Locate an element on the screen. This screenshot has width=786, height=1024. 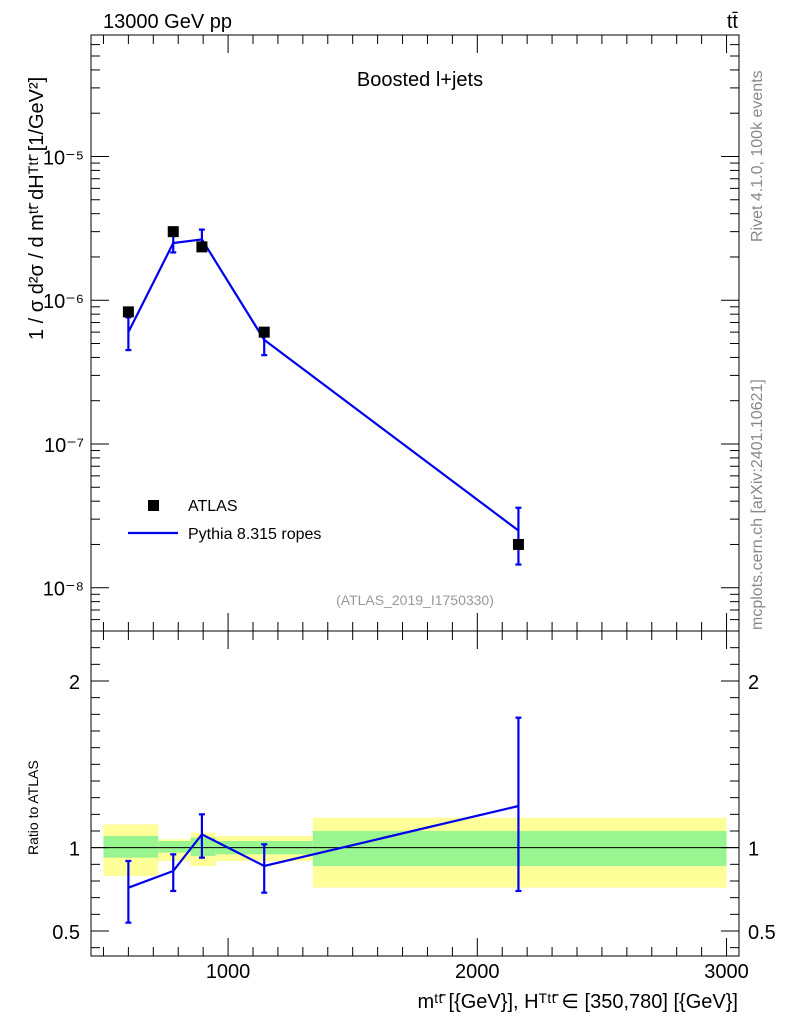
x-axis-label: mᵗᵗ̄ [{GeV}], Hᵀᵗᵗ̄ ∈ [350,780] [{GeV}] is located at coordinates (578, 1002).